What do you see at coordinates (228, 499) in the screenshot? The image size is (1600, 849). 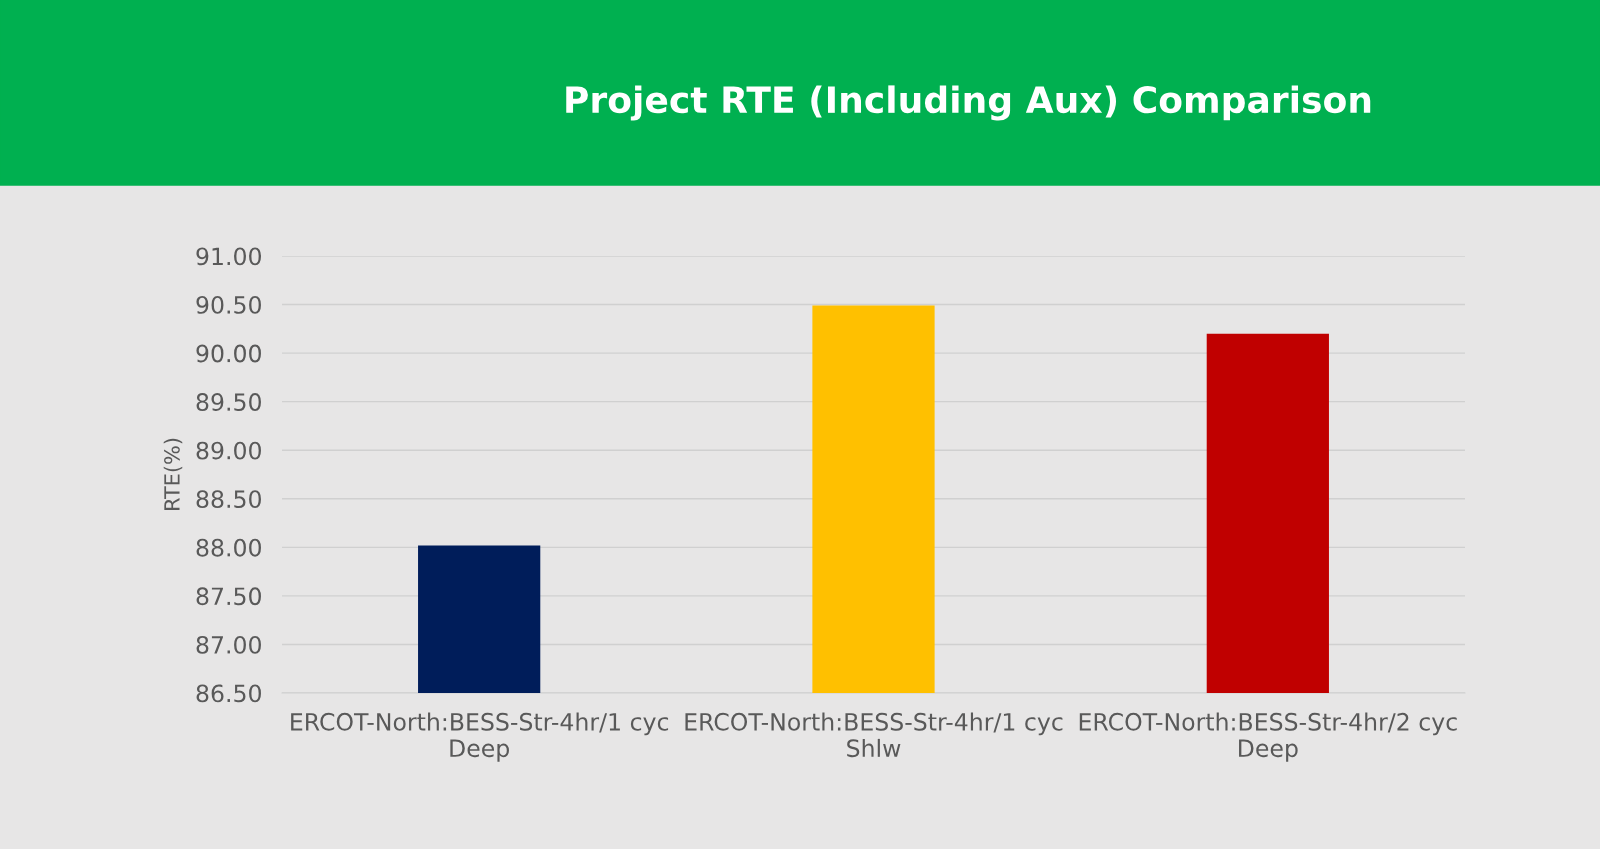 I see `y-tick-label: 88.50` at bounding box center [228, 499].